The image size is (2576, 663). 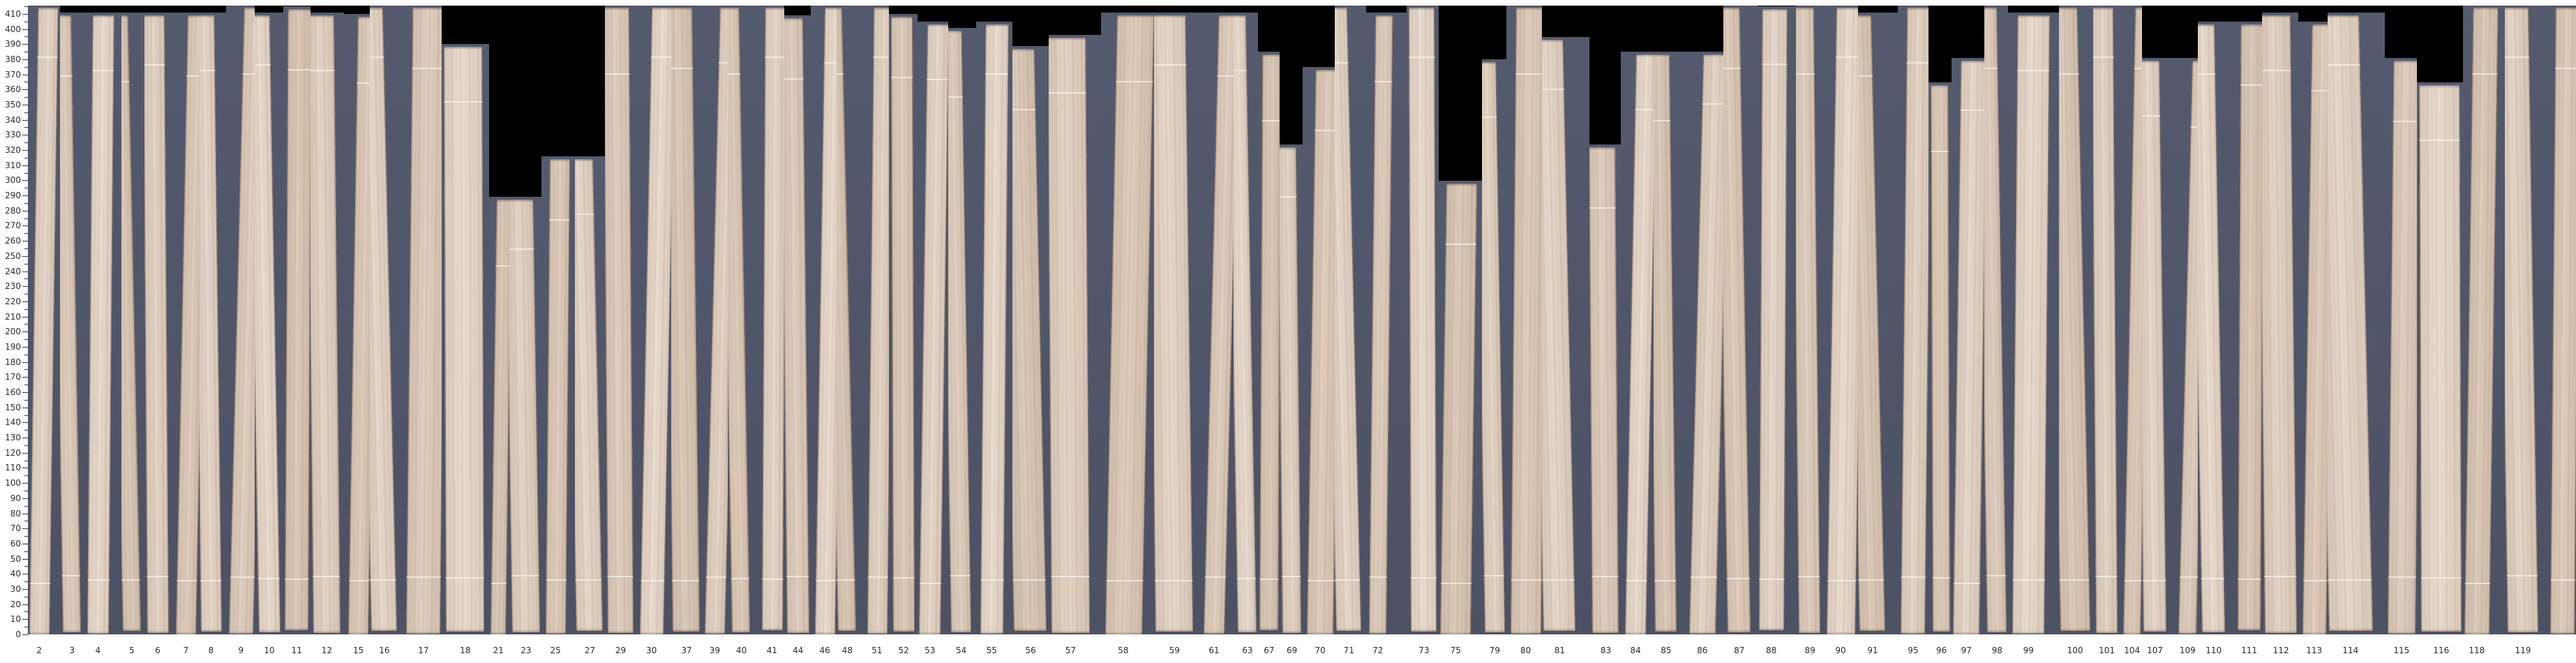 I want to click on y-tick-label: 310, so click(x=13, y=165).